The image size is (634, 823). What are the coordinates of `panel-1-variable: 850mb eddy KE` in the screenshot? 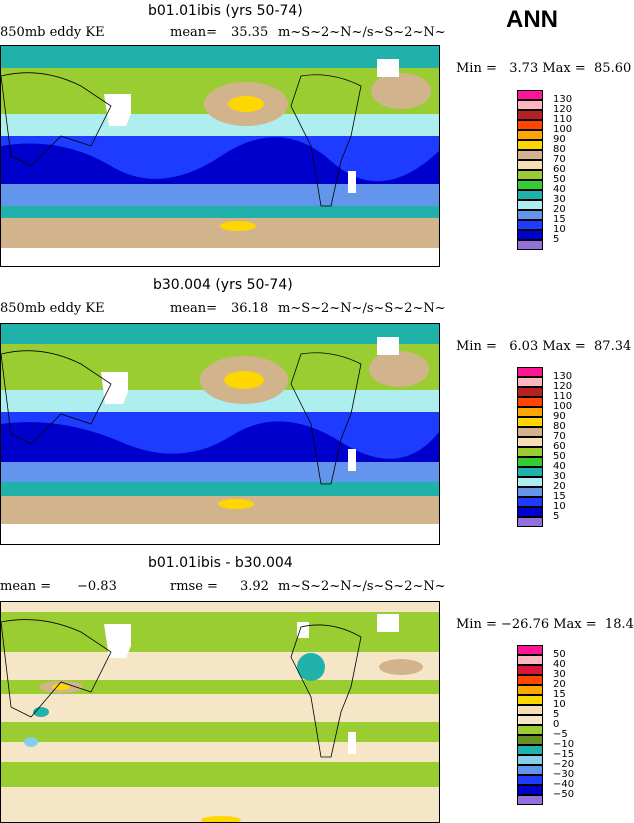 It's located at (52, 32).